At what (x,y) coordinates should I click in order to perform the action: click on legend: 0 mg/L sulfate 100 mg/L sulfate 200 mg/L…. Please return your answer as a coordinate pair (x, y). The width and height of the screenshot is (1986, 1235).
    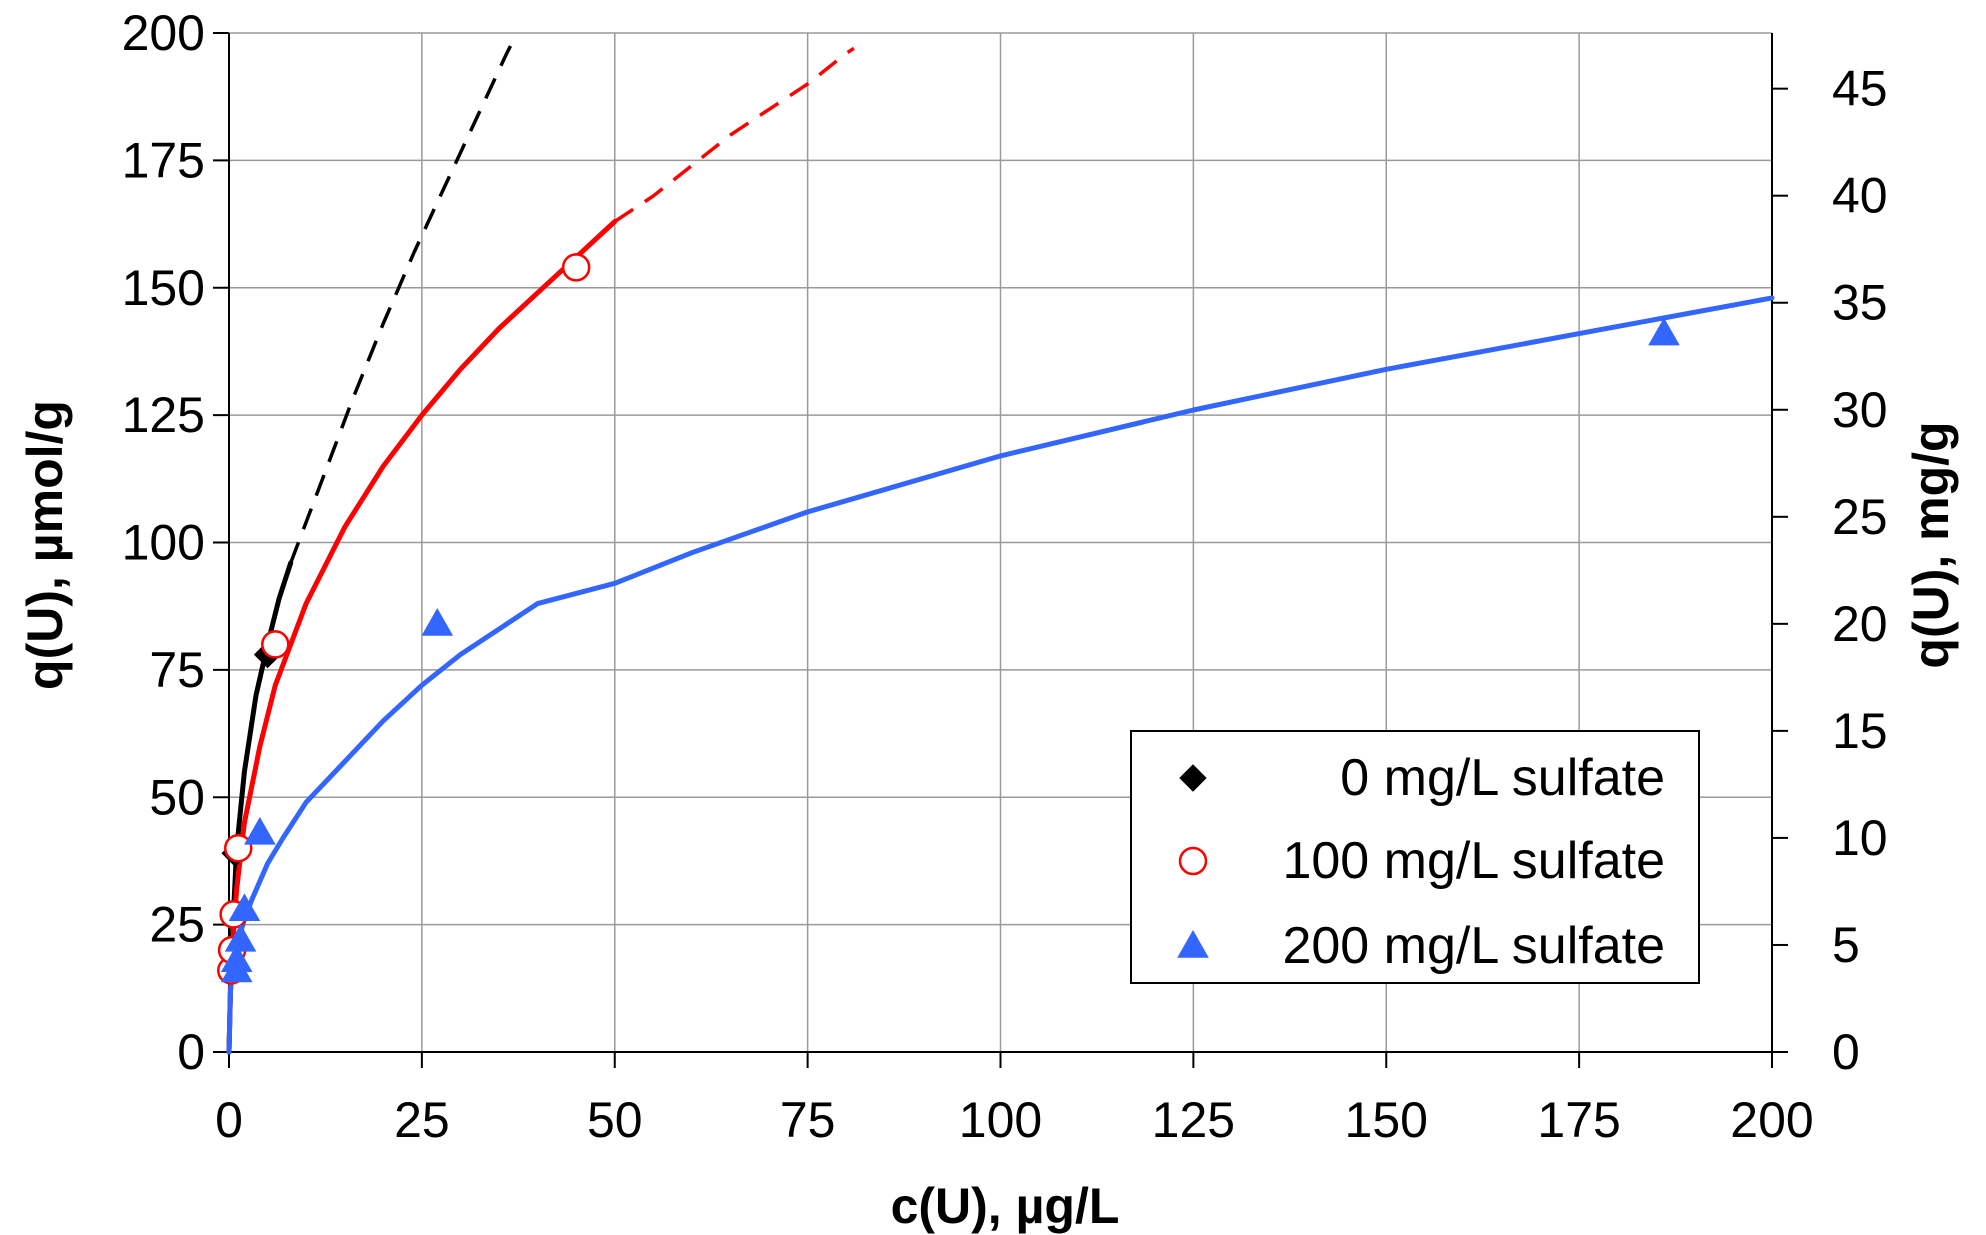
    Looking at the image, I should click on (1415, 857).